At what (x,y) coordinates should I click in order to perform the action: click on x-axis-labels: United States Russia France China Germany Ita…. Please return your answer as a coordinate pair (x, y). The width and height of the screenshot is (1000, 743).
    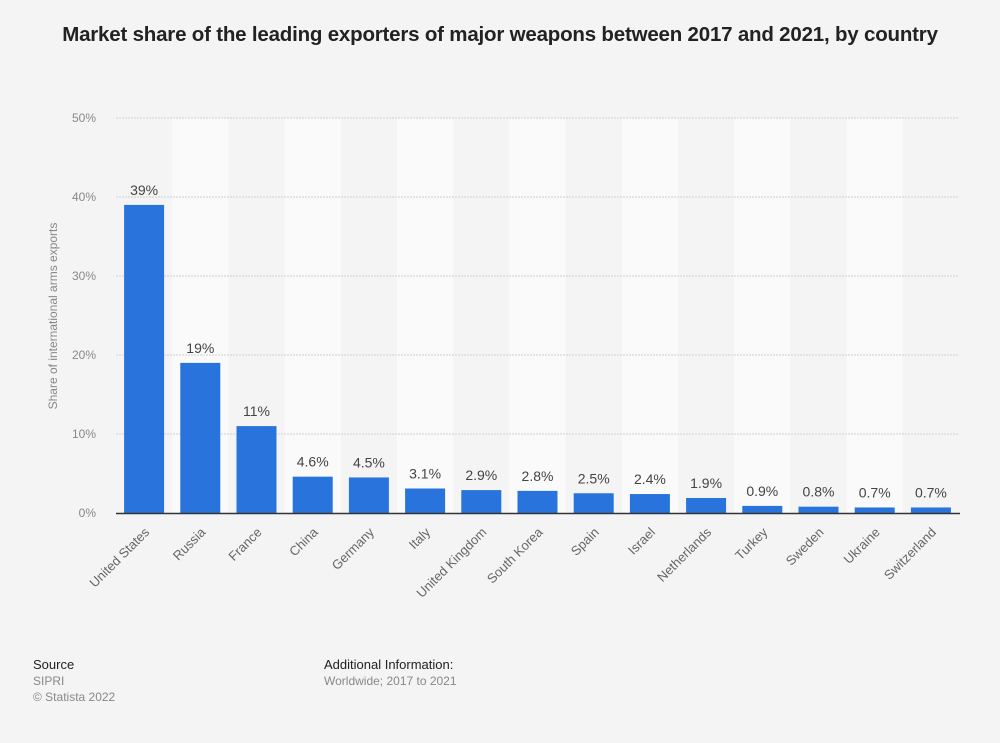
    Looking at the image, I should click on (512, 562).